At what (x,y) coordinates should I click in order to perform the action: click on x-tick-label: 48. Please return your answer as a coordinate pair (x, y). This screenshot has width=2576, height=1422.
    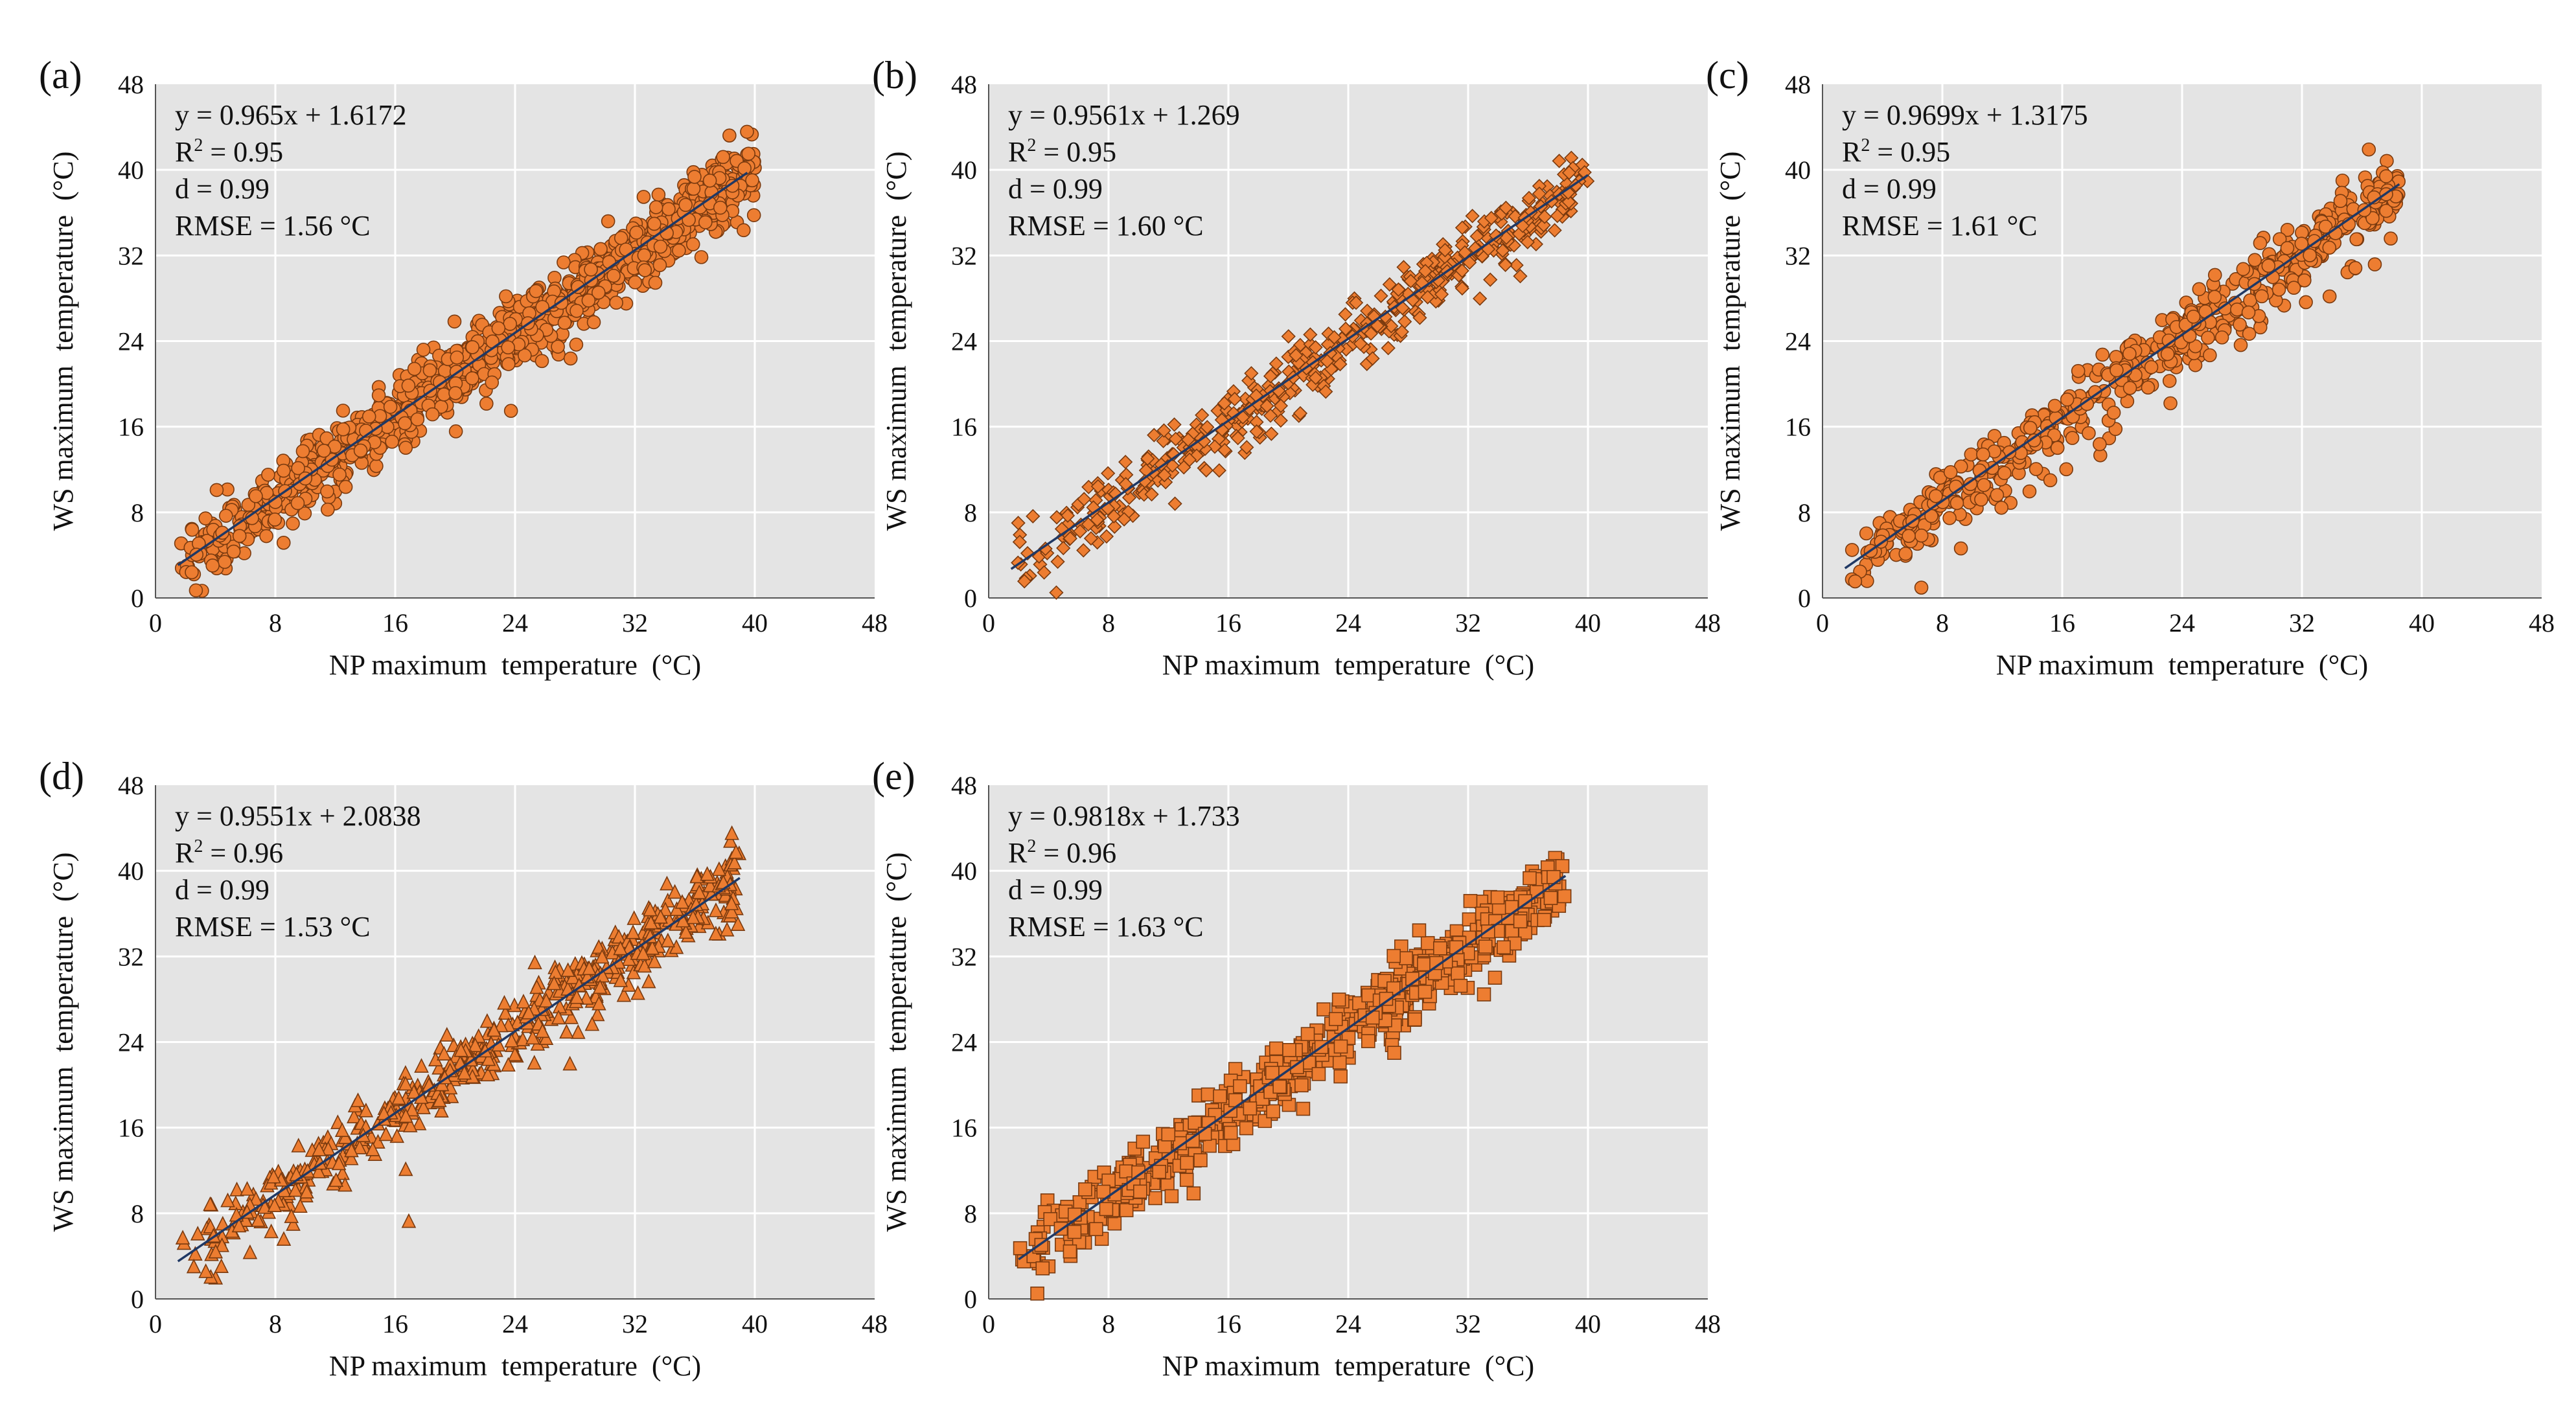
    Looking at the image, I should click on (2542, 622).